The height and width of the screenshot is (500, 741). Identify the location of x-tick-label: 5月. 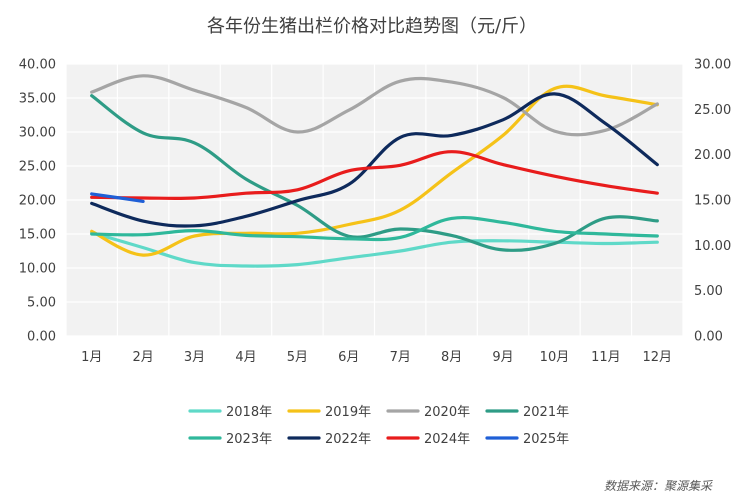
(297, 357).